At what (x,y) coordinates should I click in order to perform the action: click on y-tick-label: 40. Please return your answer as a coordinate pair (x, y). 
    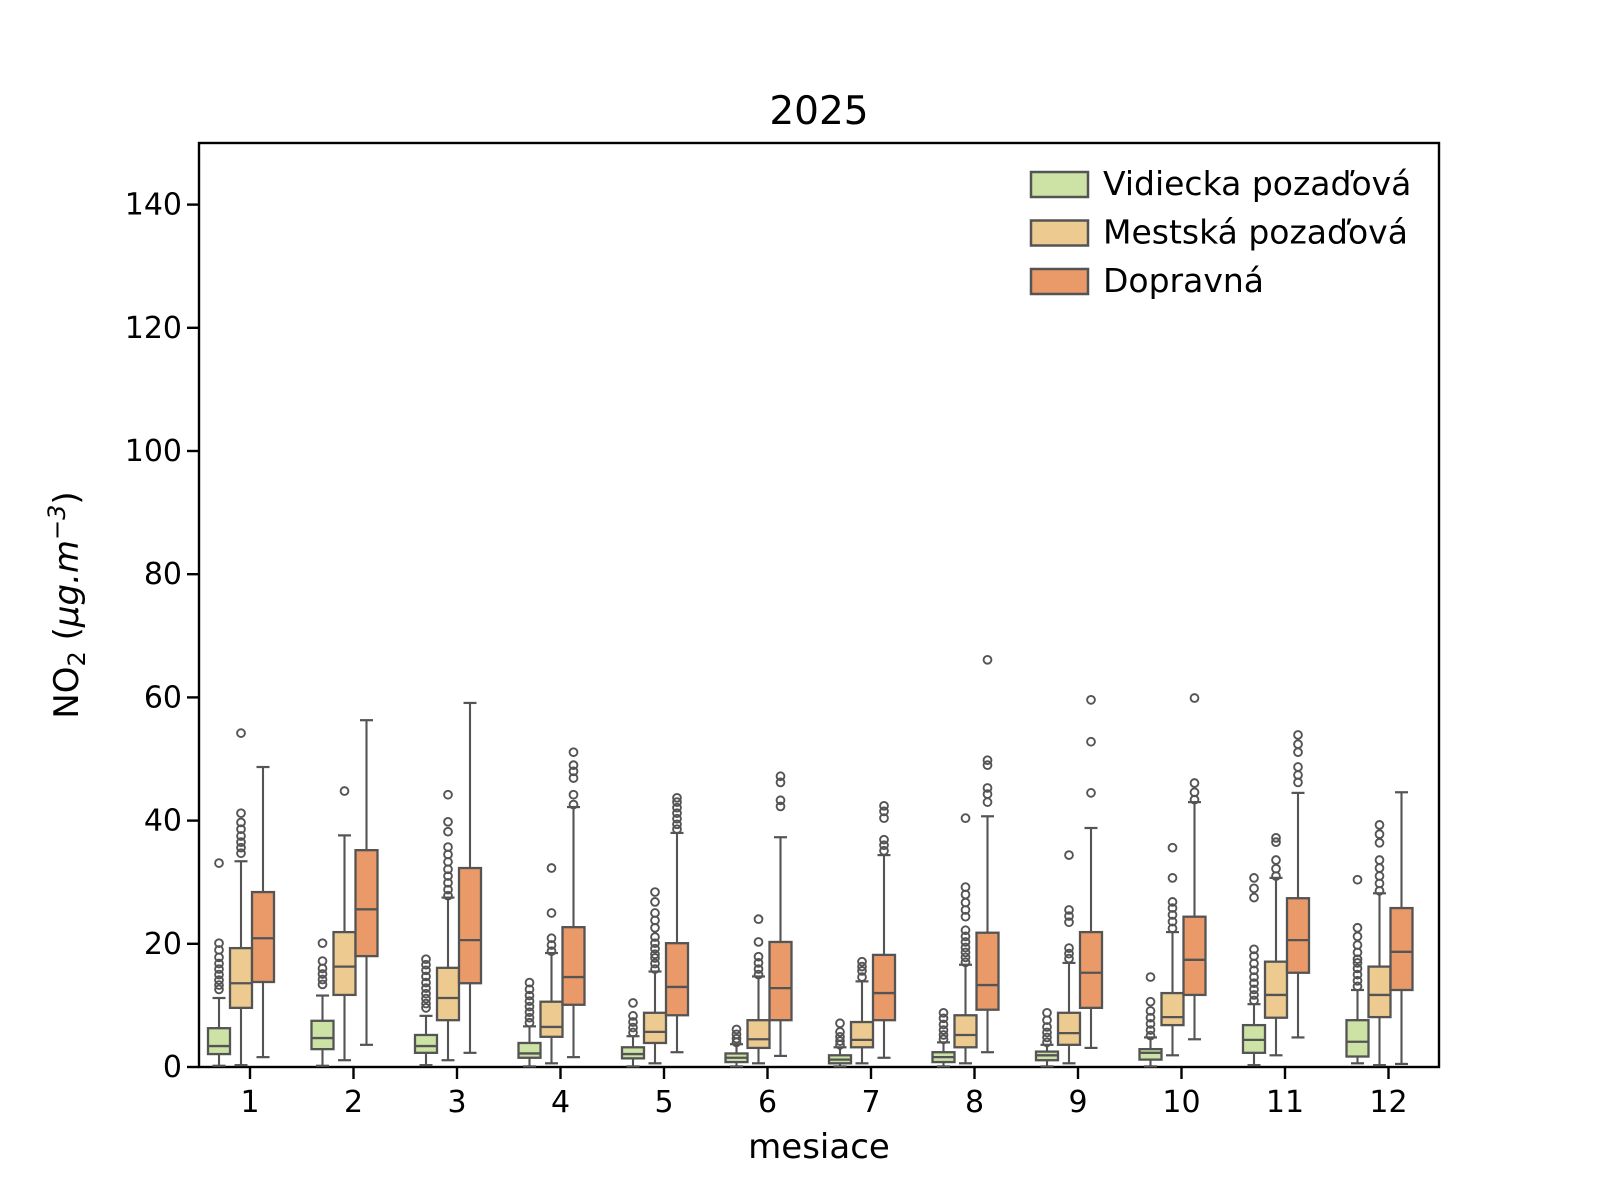
    Looking at the image, I should click on (163, 821).